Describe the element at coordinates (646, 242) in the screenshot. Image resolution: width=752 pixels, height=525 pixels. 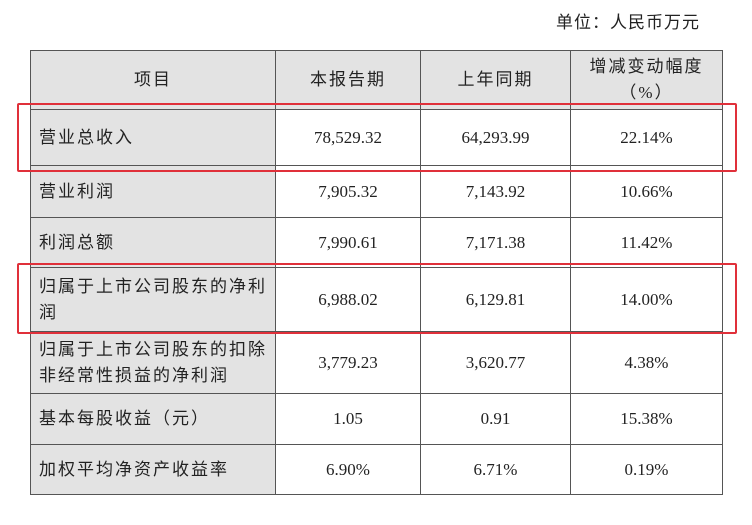
I see `cell: 11.42%` at that location.